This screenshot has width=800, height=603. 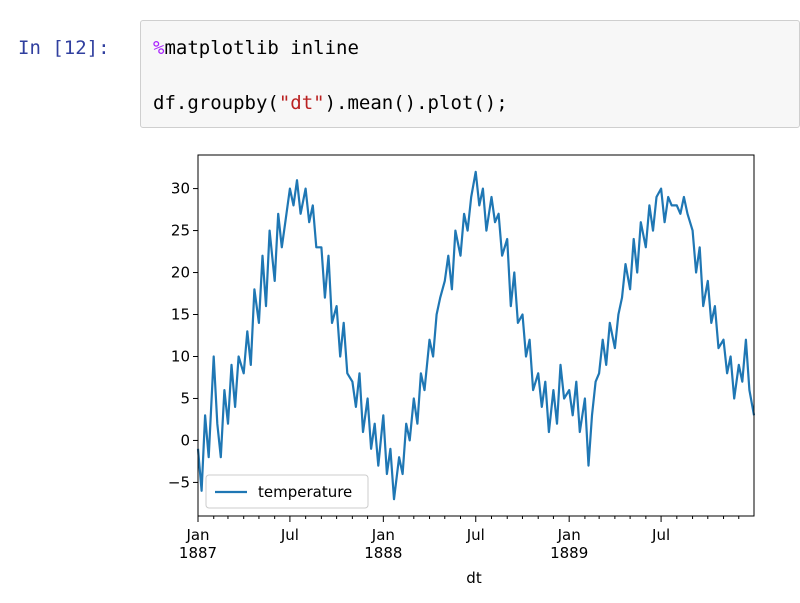 I want to click on y-tick-label: 10, so click(x=180, y=356).